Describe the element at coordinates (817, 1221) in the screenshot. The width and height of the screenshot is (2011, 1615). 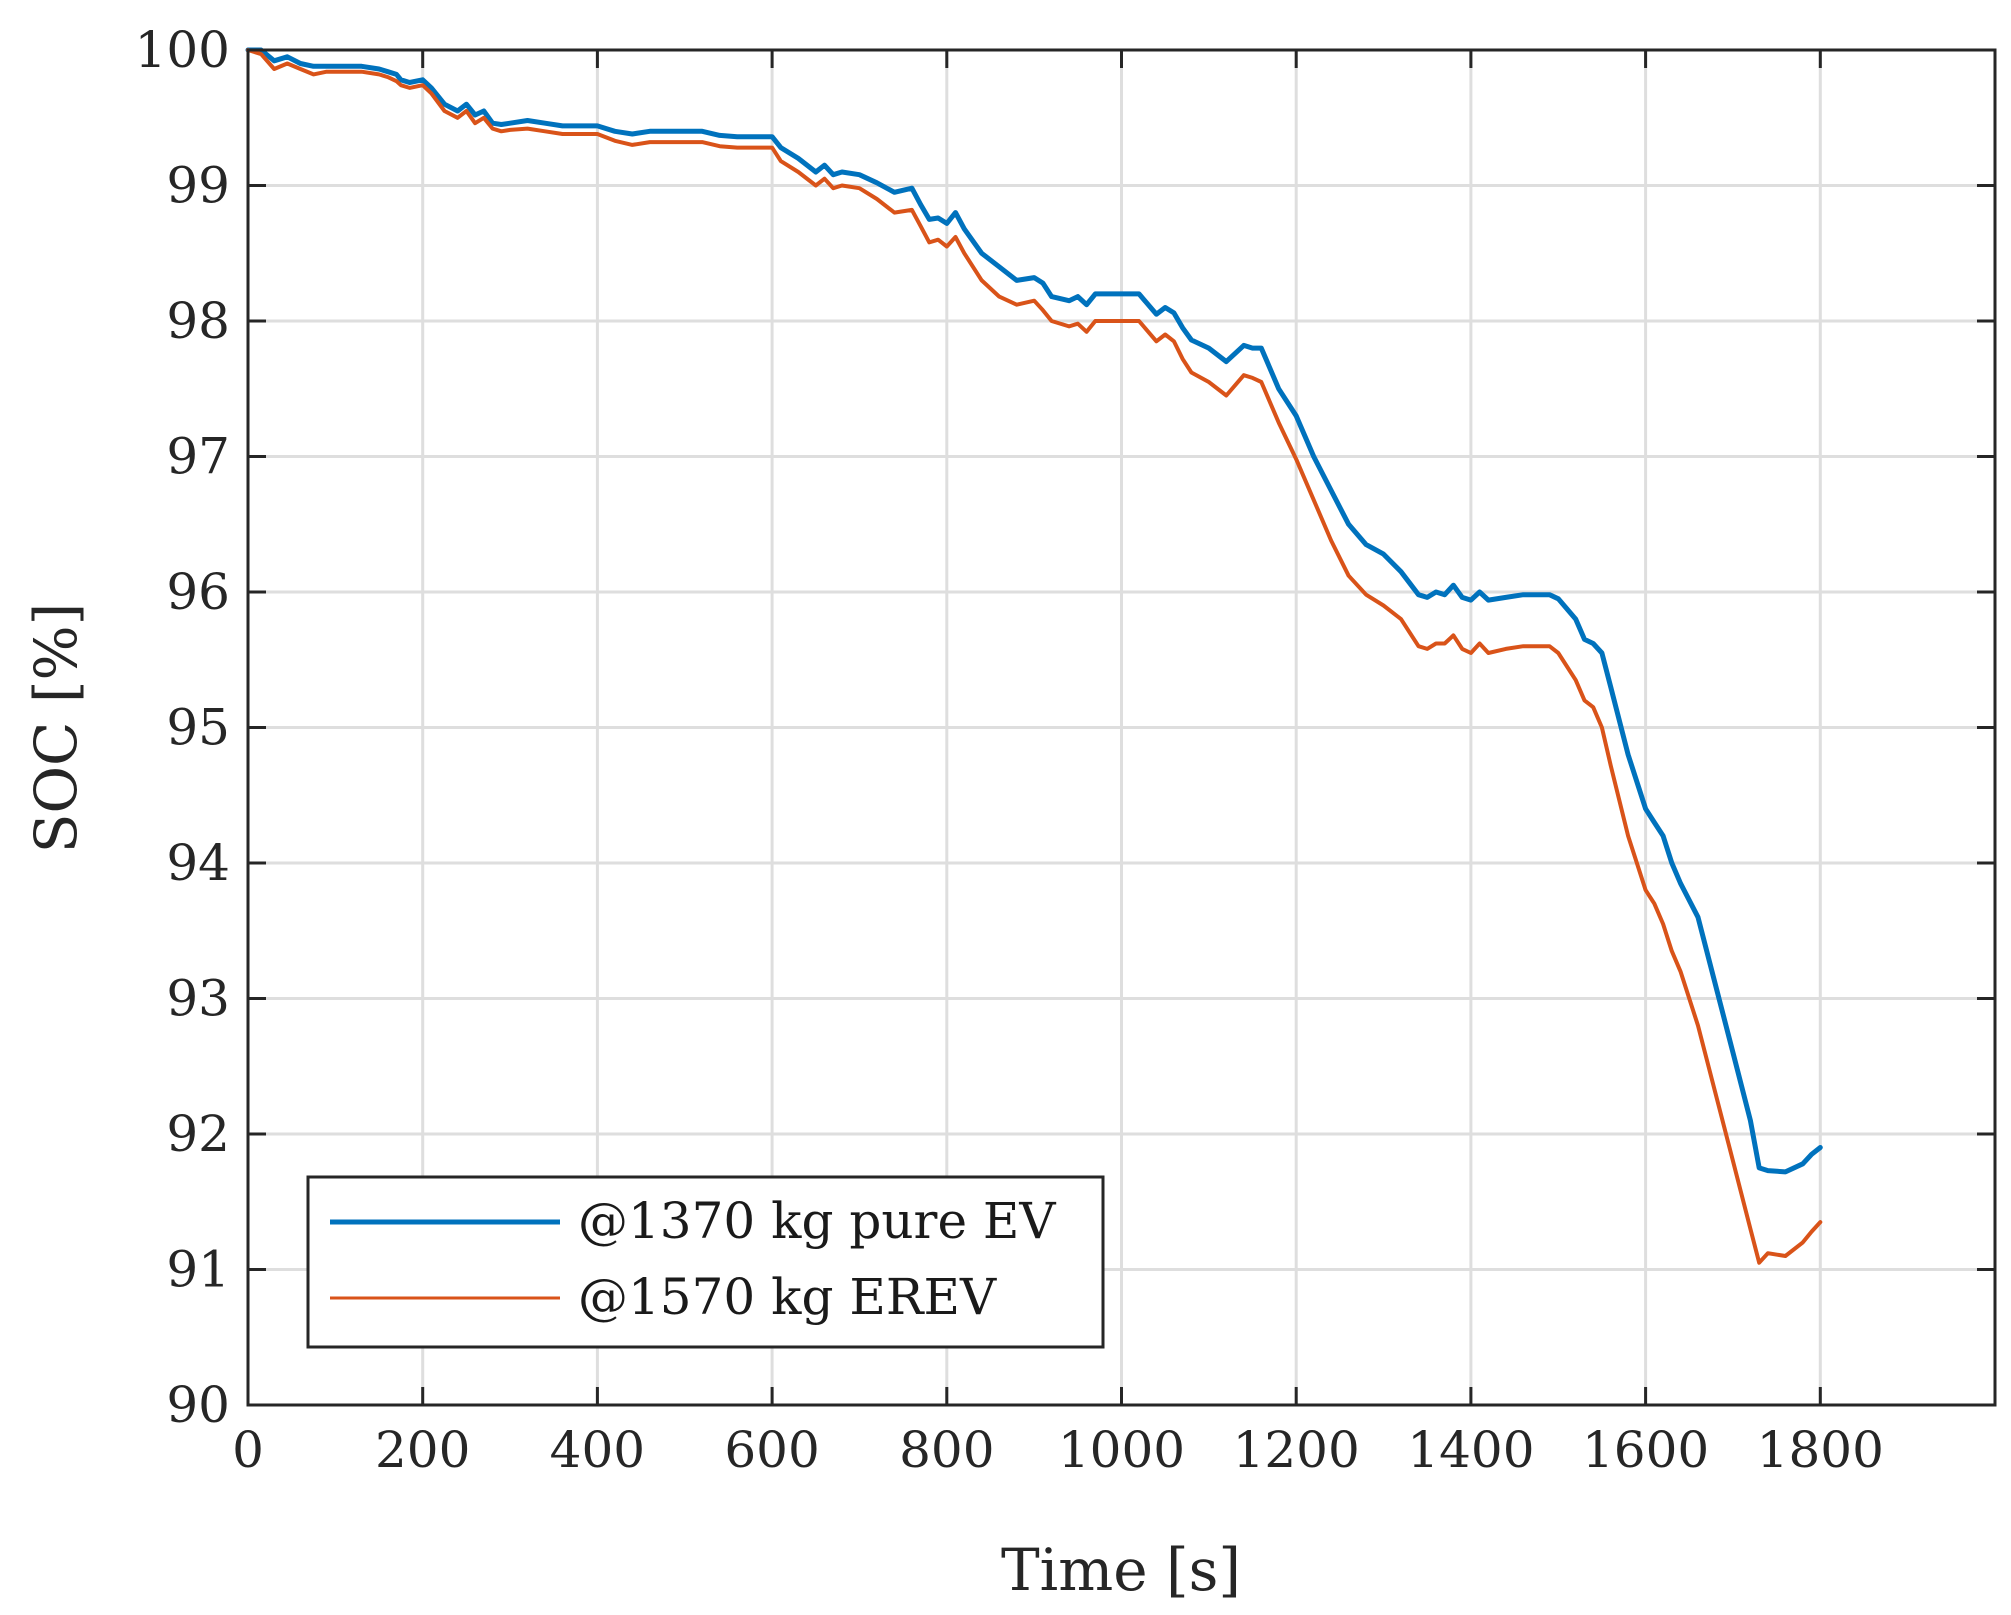
I see `legend-label-pure-ev: @1370 kg pure EV` at that location.